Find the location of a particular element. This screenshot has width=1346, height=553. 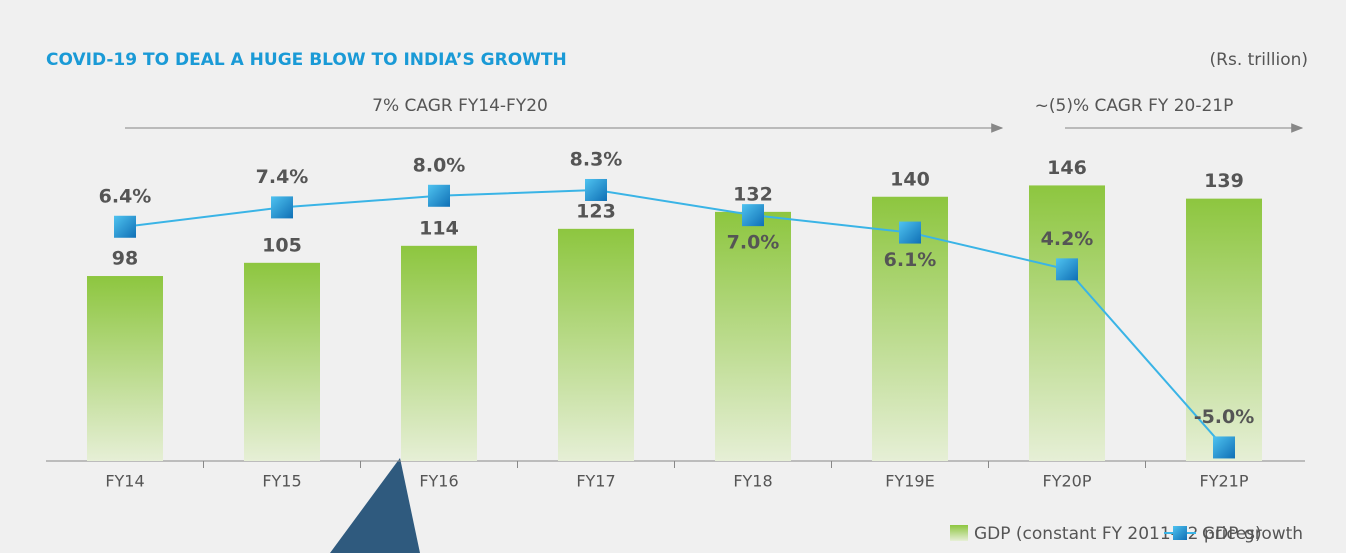

point-label: 7.4% is located at coordinates (282, 177).